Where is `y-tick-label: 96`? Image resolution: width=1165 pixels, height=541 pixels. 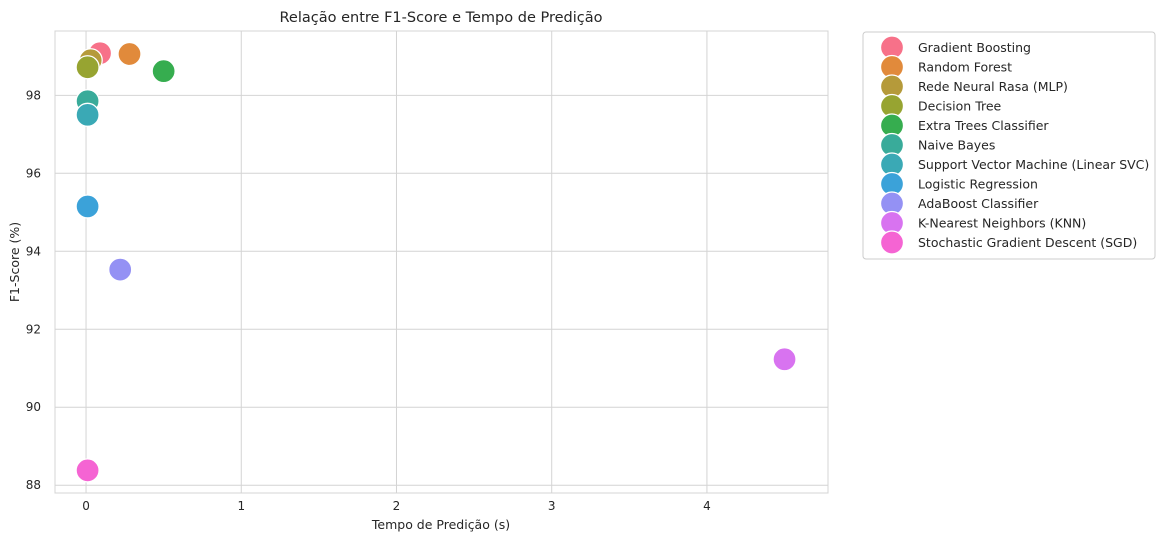 y-tick-label: 96 is located at coordinates (33, 173).